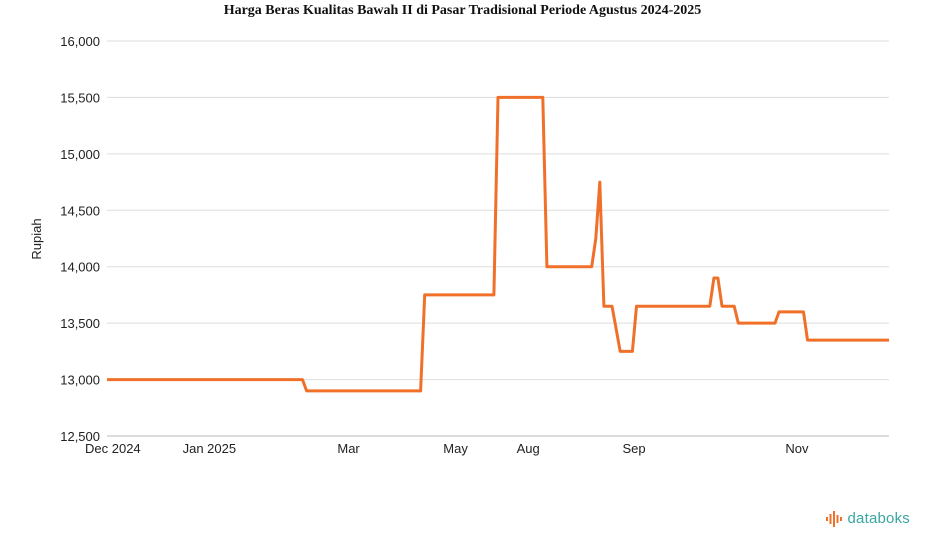 The width and height of the screenshot is (925, 547). What do you see at coordinates (528, 448) in the screenshot?
I see `x-tick-label: Aug` at bounding box center [528, 448].